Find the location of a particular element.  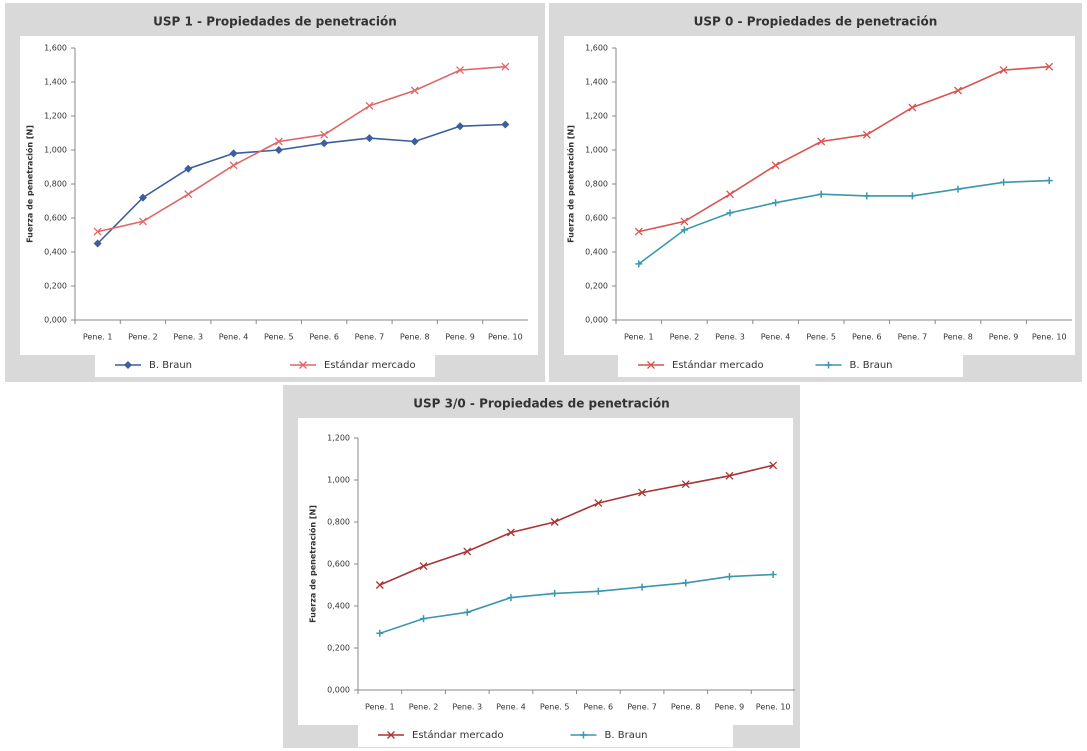

x-tick-label: Pene. 10 is located at coordinates (1049, 337).